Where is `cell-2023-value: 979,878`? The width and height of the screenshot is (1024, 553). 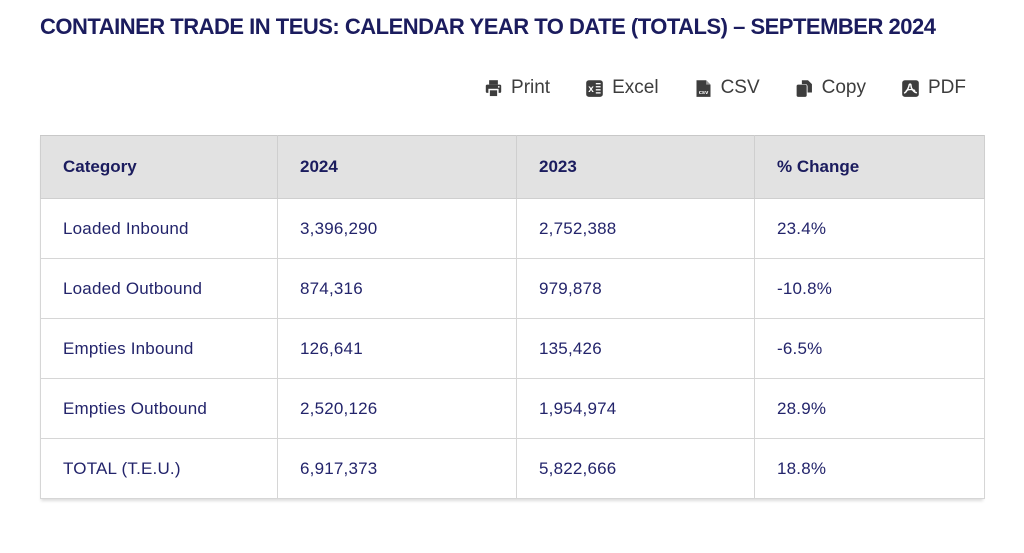 cell-2023-value: 979,878 is located at coordinates (635, 288).